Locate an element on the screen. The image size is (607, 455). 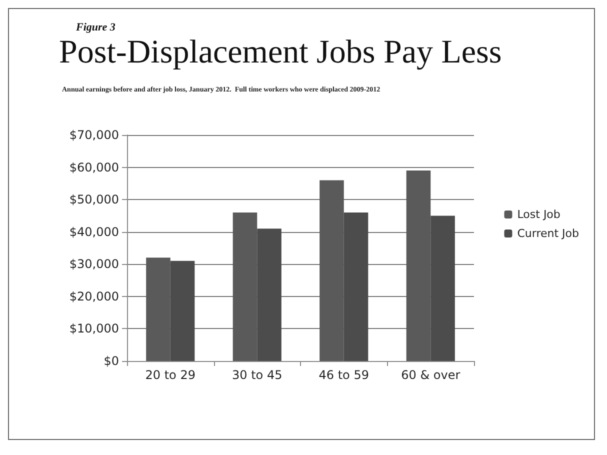
y-tick-label: $50,000 is located at coordinates (94, 199).